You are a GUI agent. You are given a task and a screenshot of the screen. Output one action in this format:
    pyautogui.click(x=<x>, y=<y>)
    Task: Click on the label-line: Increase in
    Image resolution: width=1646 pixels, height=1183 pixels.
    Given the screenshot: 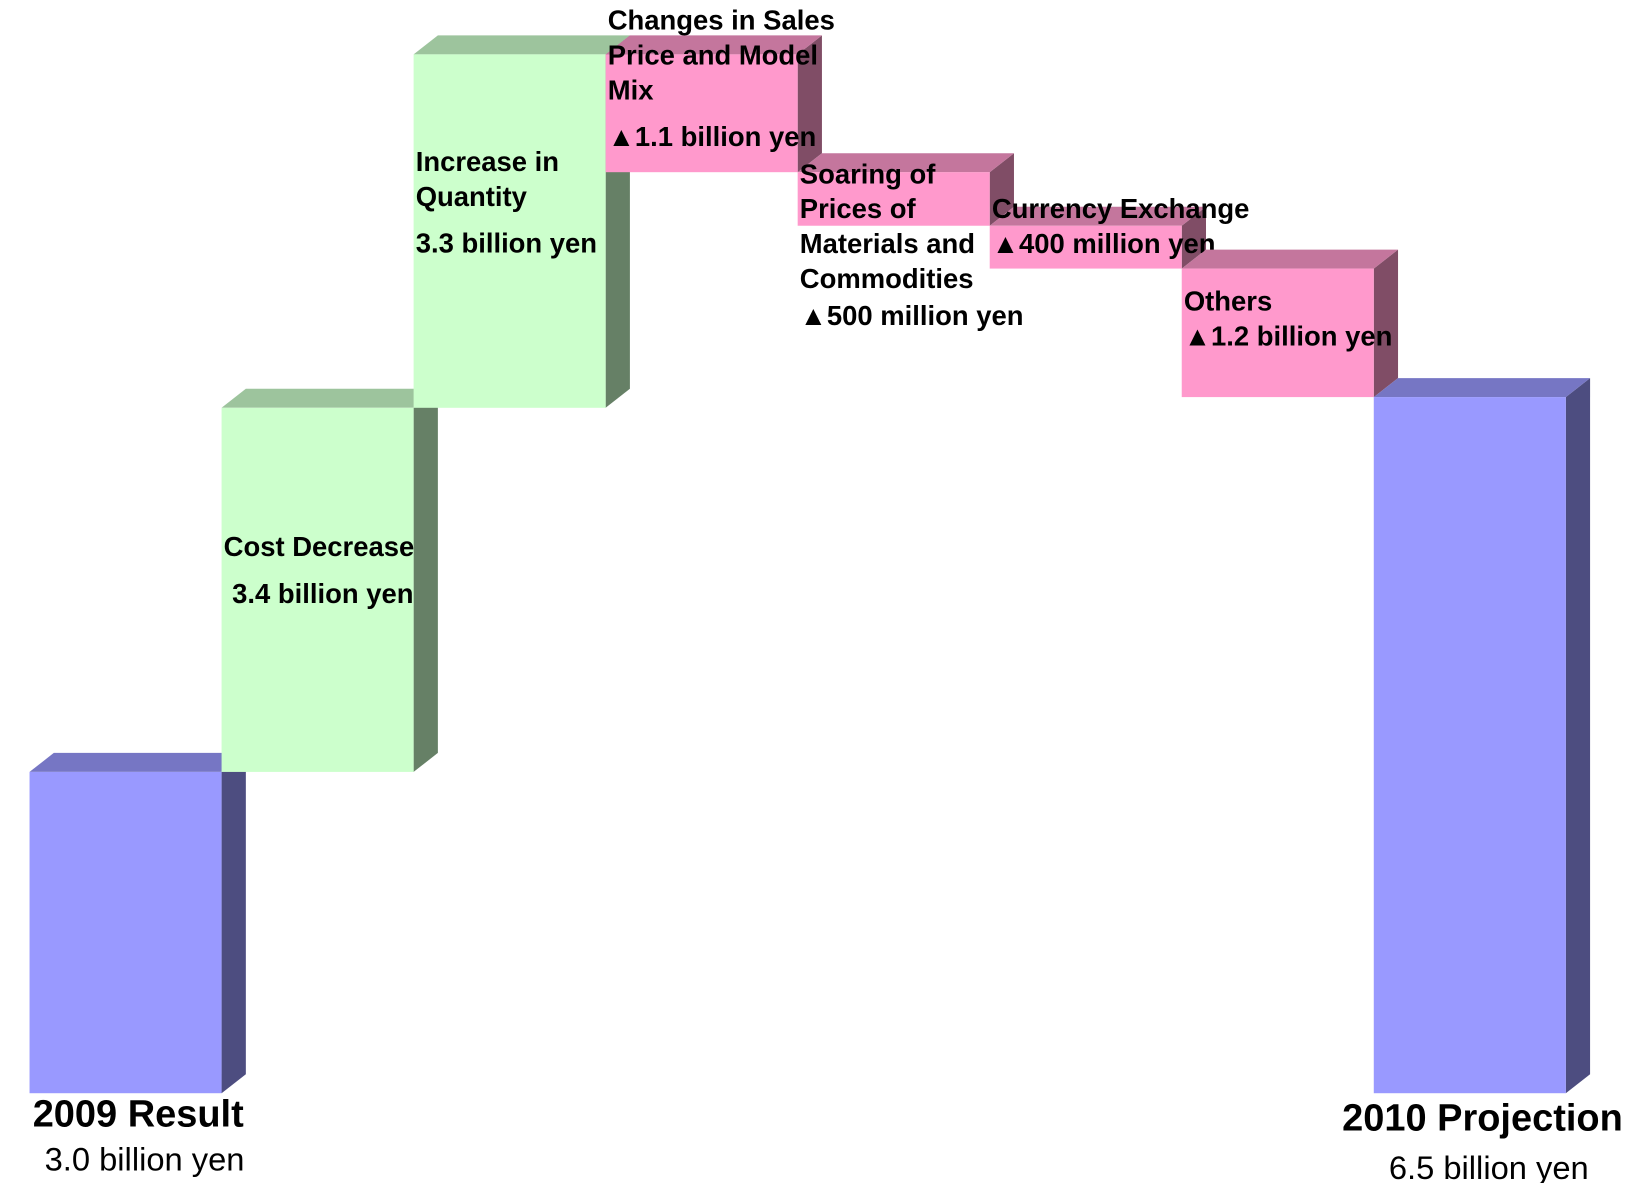 What is the action you would take?
    pyautogui.click(x=487, y=161)
    